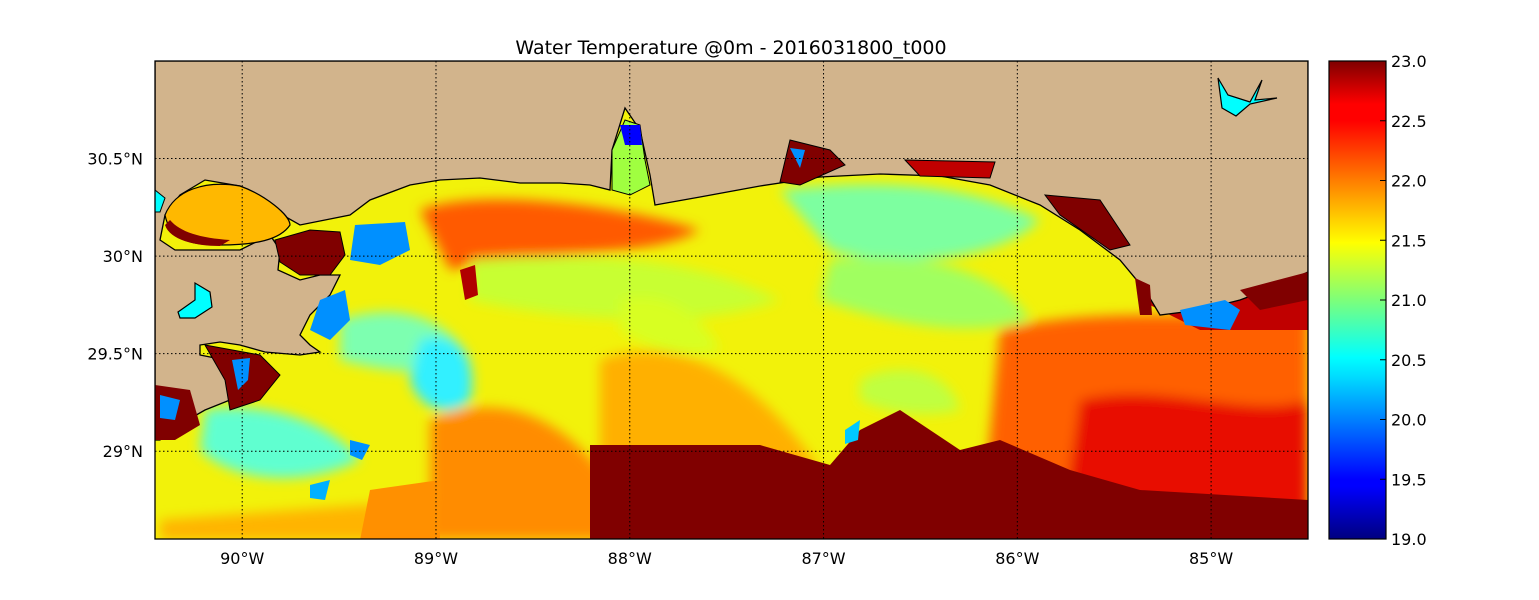 Image resolution: width=1539 pixels, height=600 pixels. Describe the element at coordinates (1409, 181) in the screenshot. I see `colorbar-tick-label: 22.0` at that location.